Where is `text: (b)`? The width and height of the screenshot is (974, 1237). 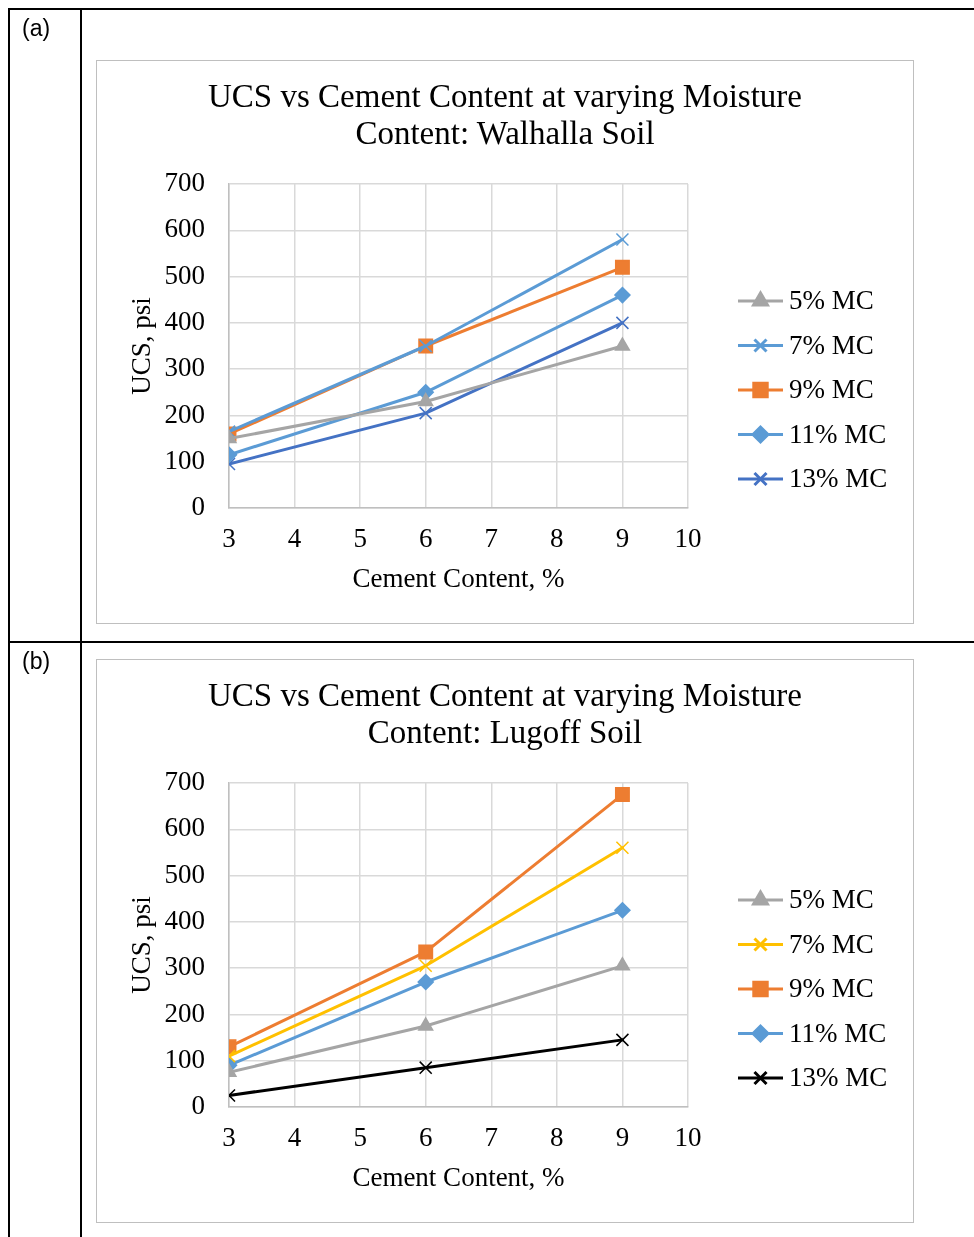
text: (b) is located at coordinates (36, 661).